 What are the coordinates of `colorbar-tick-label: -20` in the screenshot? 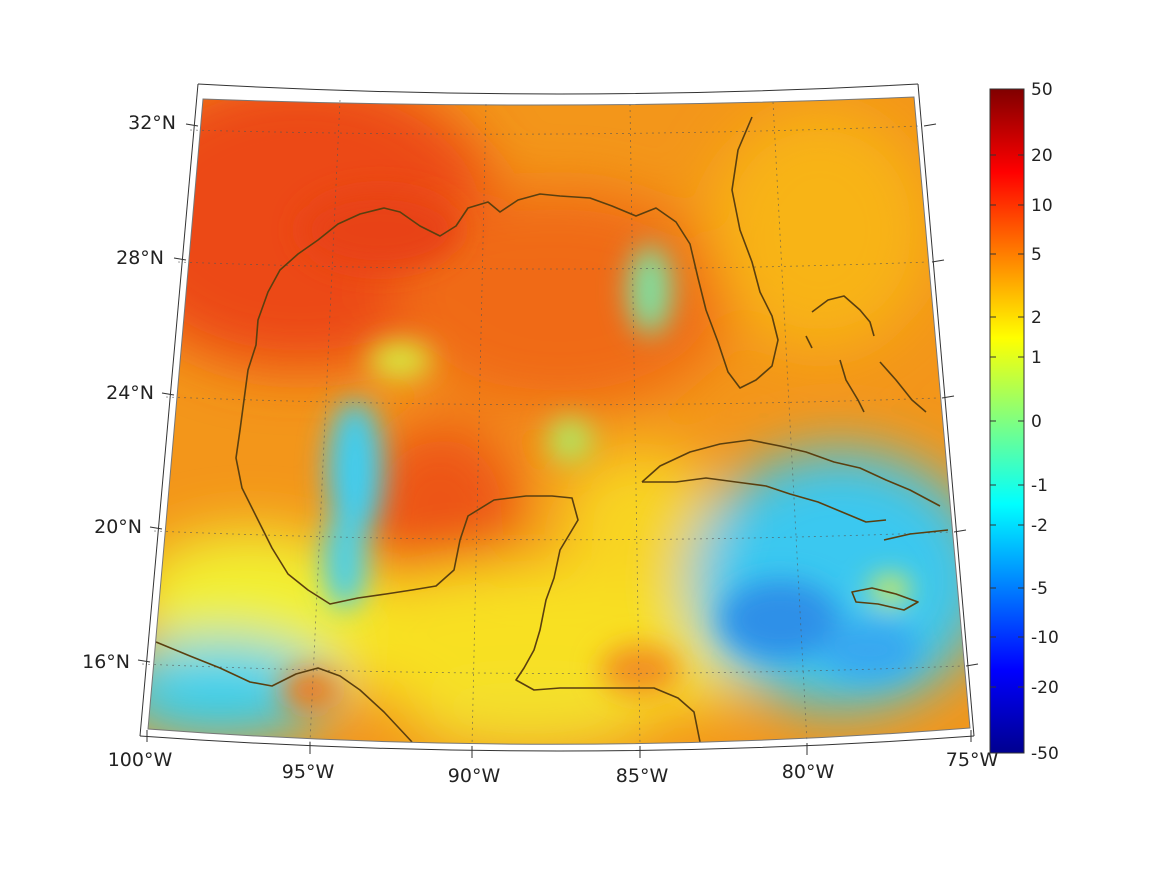 It's located at (1045, 688).